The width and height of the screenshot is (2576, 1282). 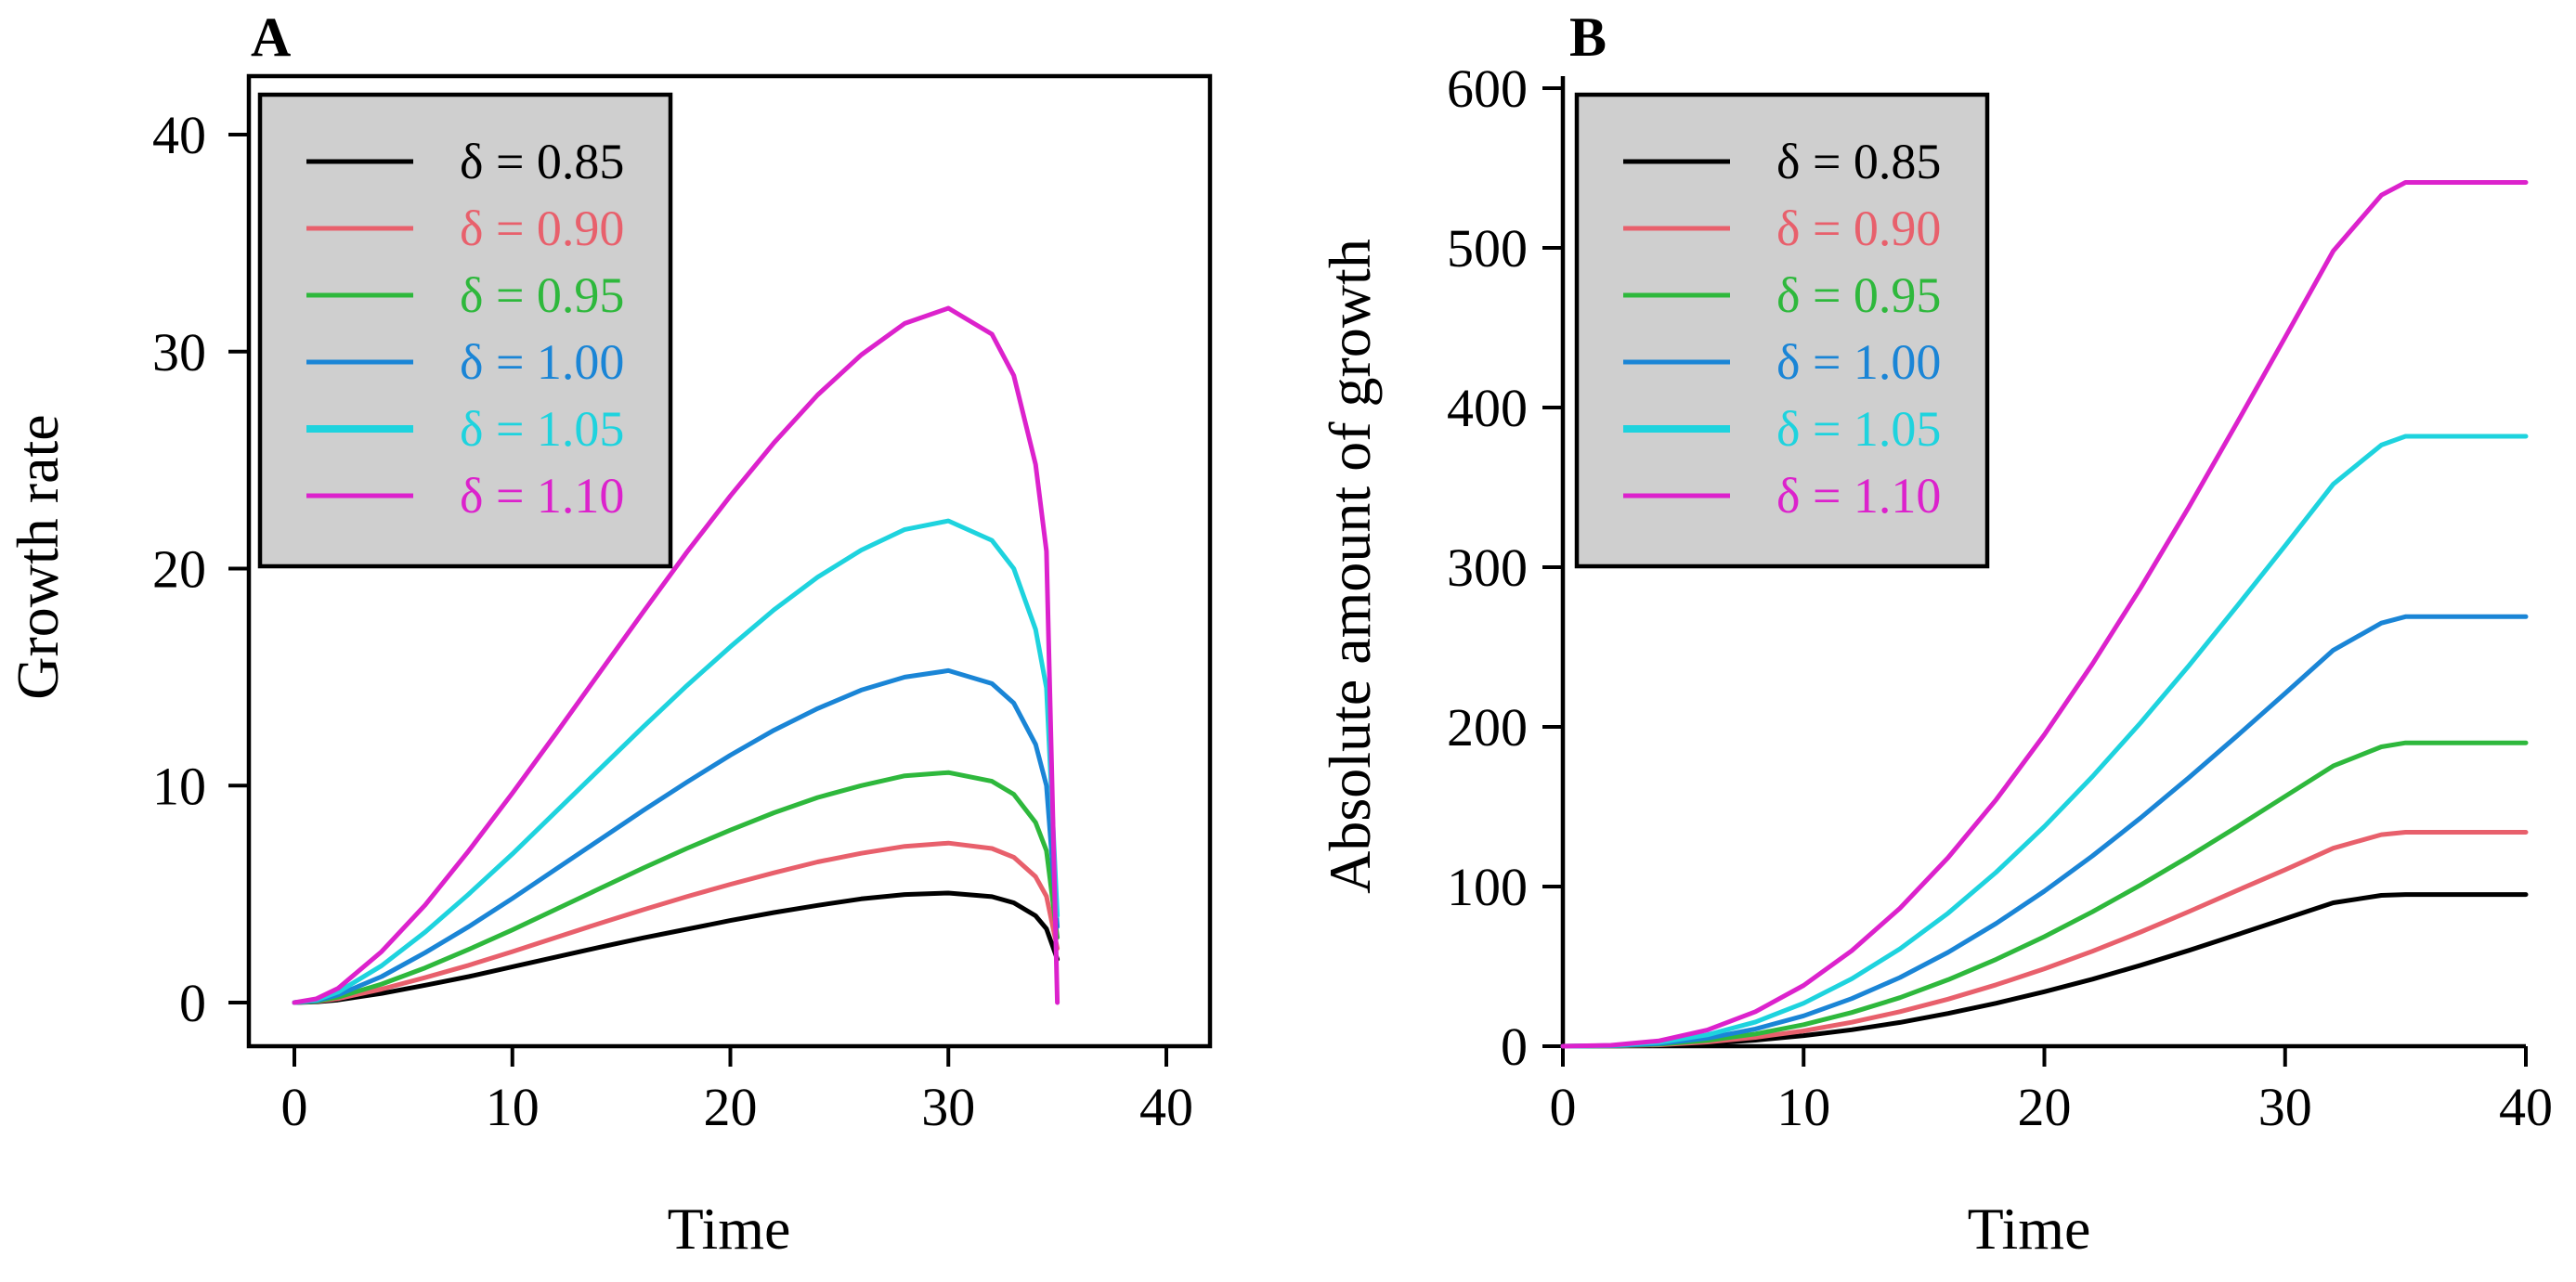 I want to click on y-tick-label: 100, so click(x=1487, y=887).